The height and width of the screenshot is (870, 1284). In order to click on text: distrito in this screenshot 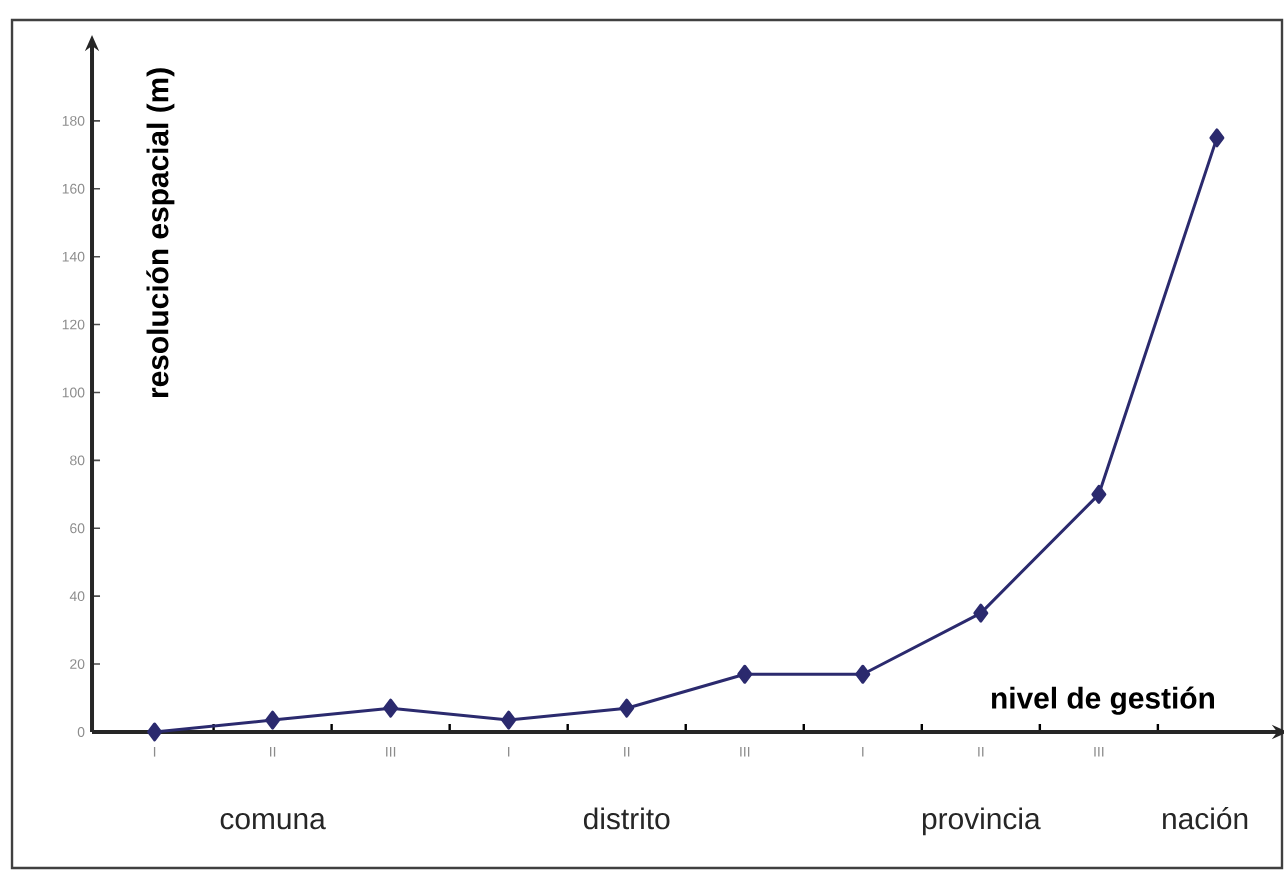, I will do `click(626, 818)`.